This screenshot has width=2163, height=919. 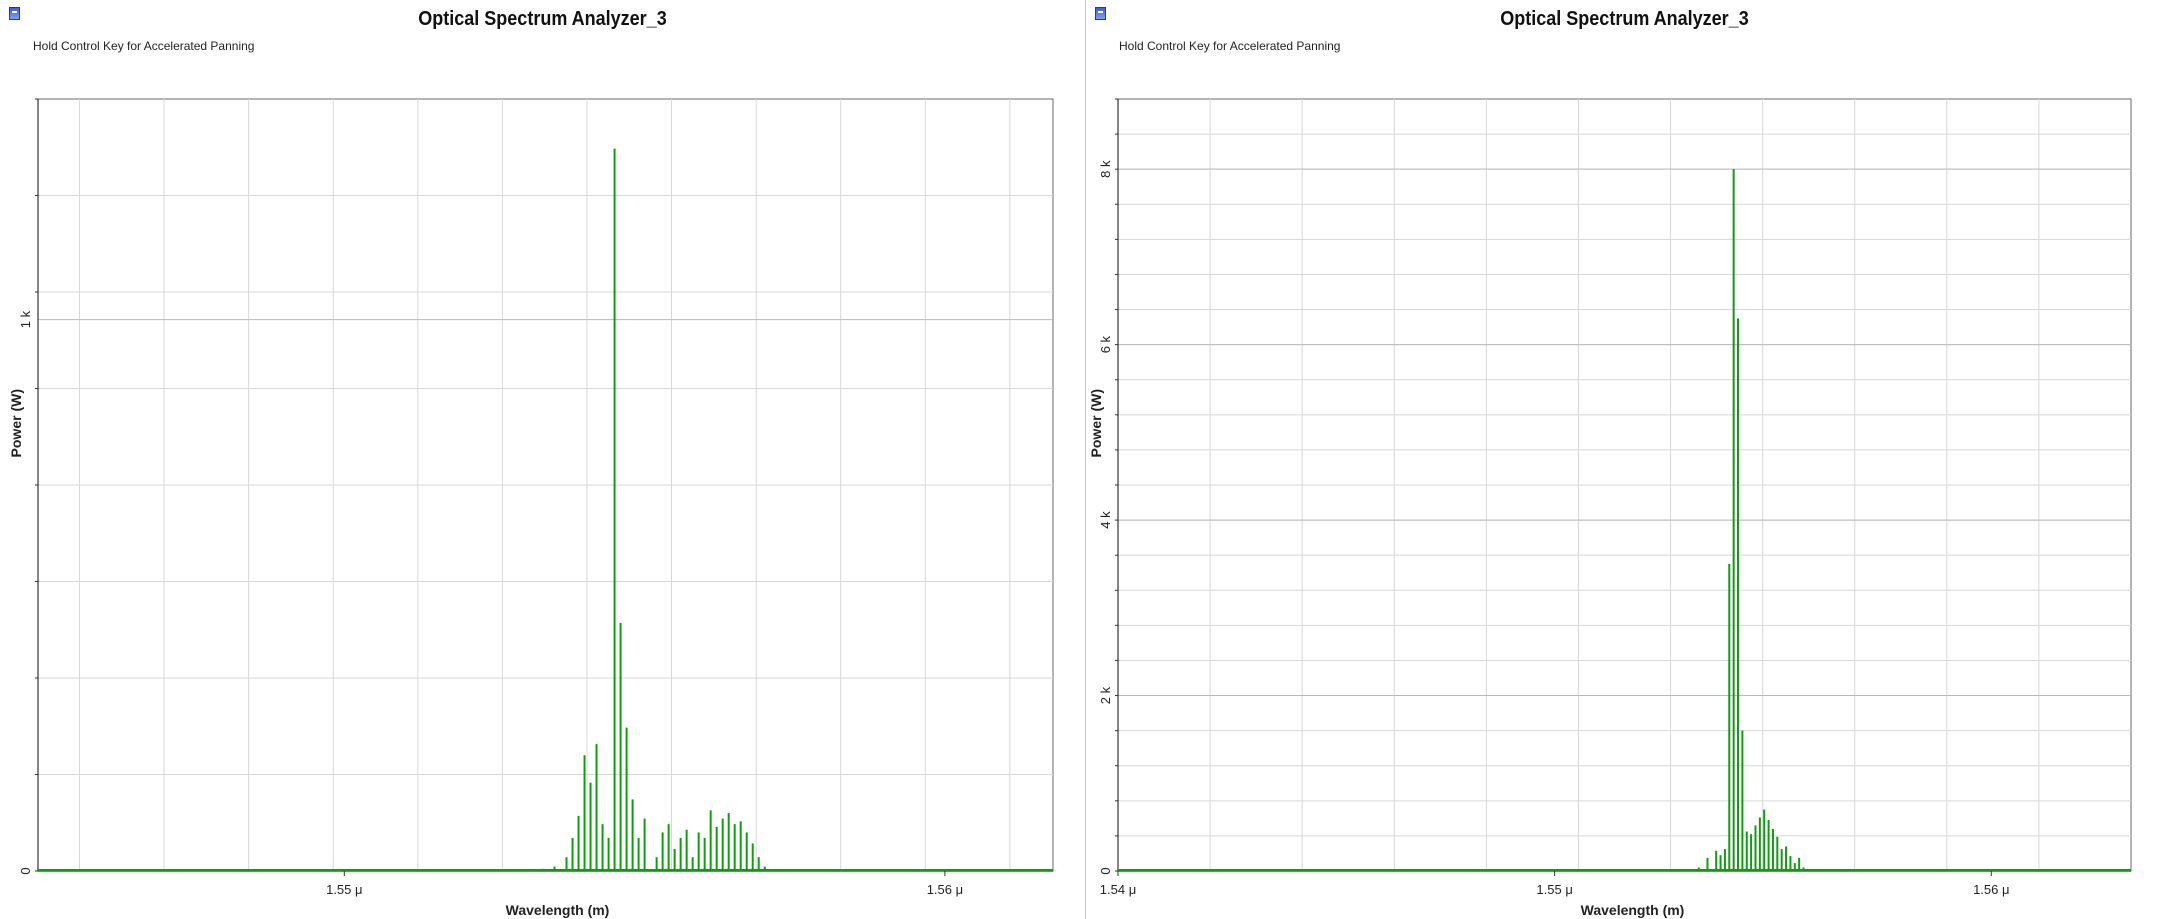 What do you see at coordinates (1105, 344) in the screenshot?
I see `y-tick-label: 6 k` at bounding box center [1105, 344].